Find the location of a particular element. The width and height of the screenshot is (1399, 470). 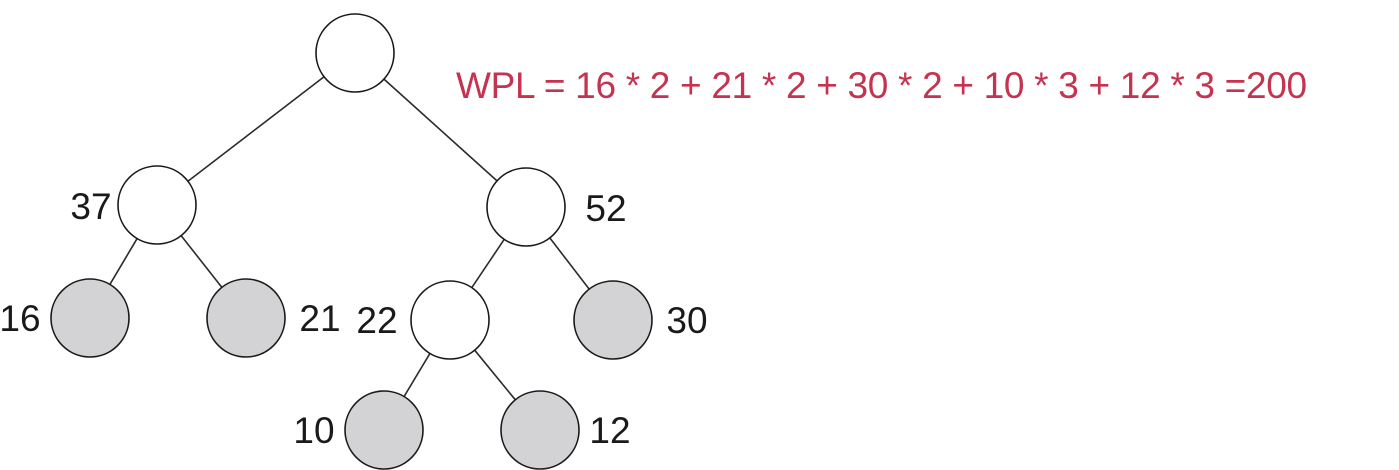

leaf-node-n30 is located at coordinates (613, 320).